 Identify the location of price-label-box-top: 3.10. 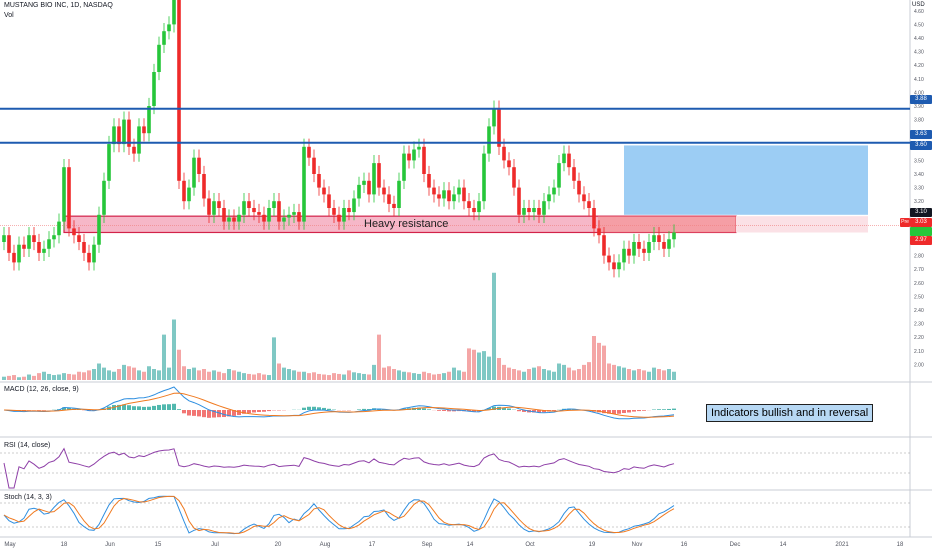
(921, 212).